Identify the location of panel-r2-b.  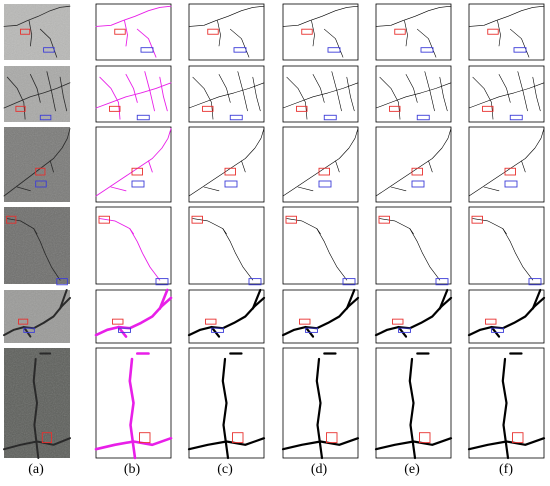
(133, 94).